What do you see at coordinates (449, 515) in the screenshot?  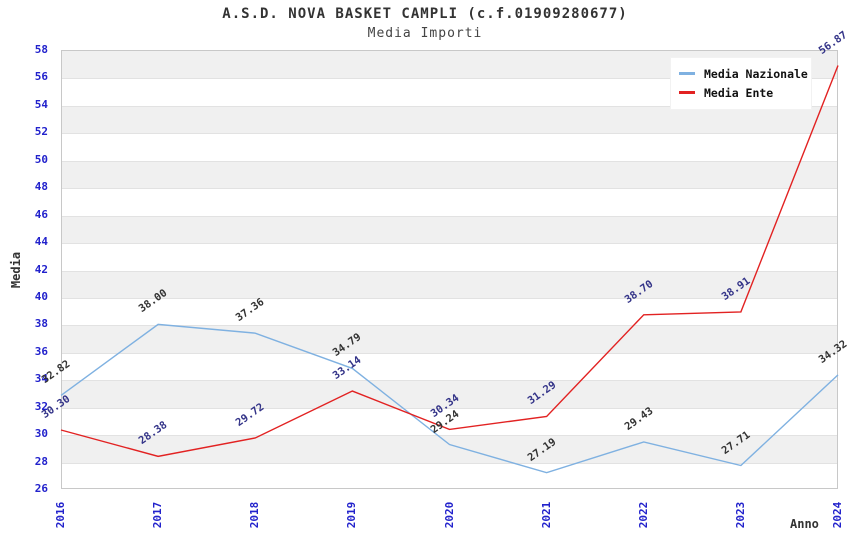 I see `x-tick-label: 2020` at bounding box center [449, 515].